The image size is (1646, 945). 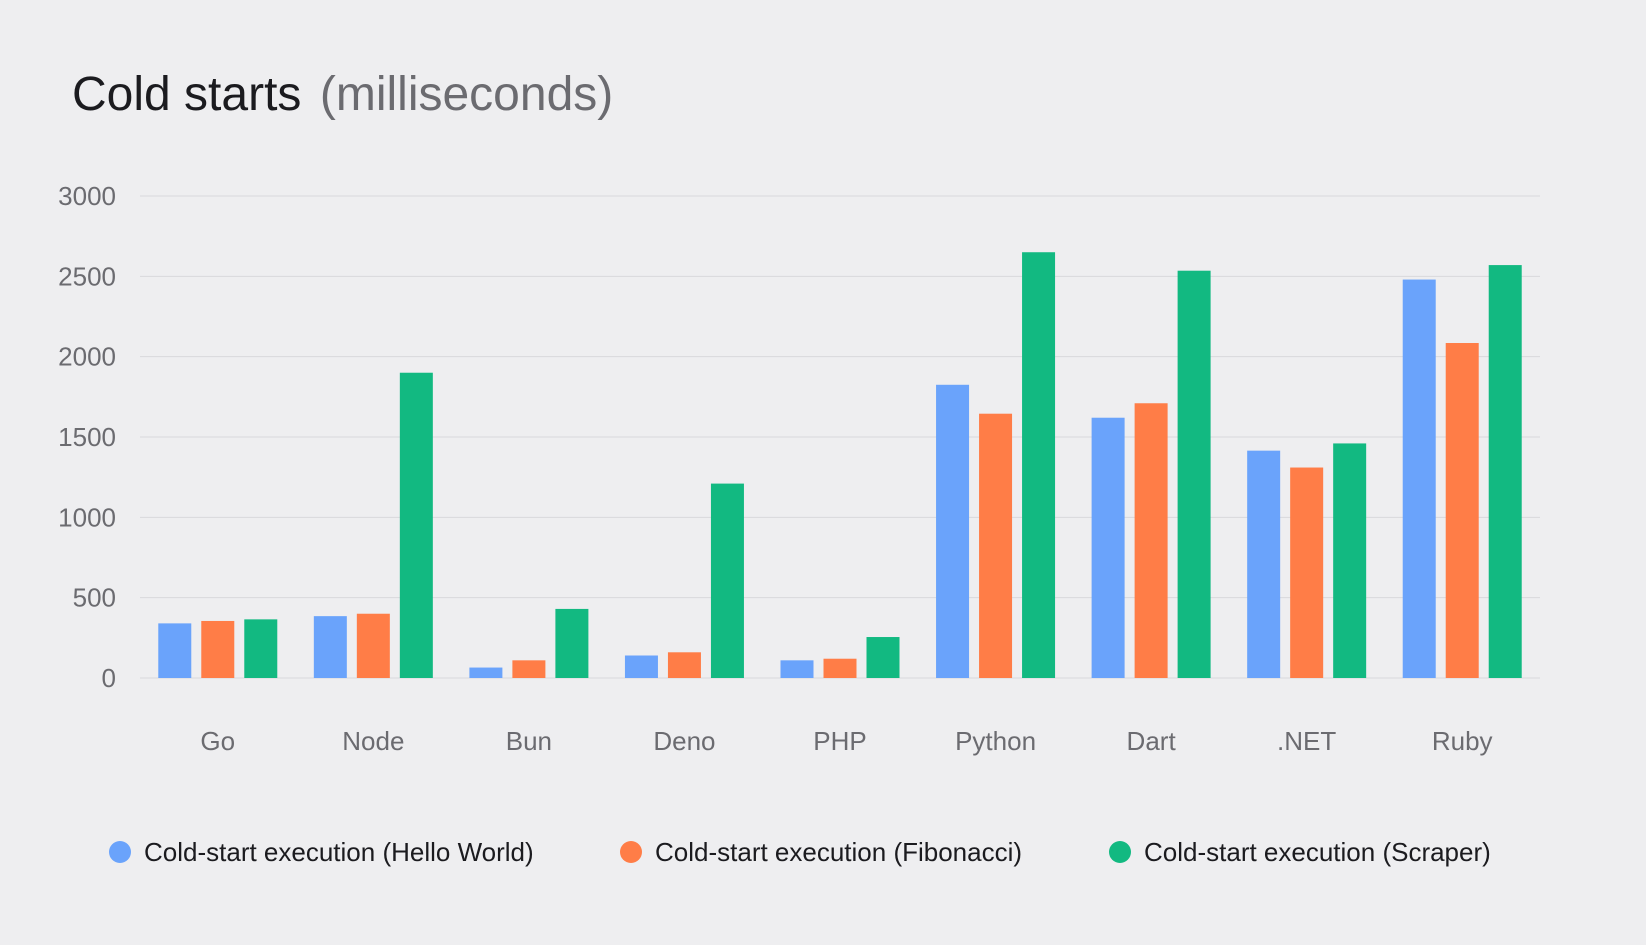 I want to click on chart-title-group: Cold starts (milliseconds), so click(x=342, y=94).